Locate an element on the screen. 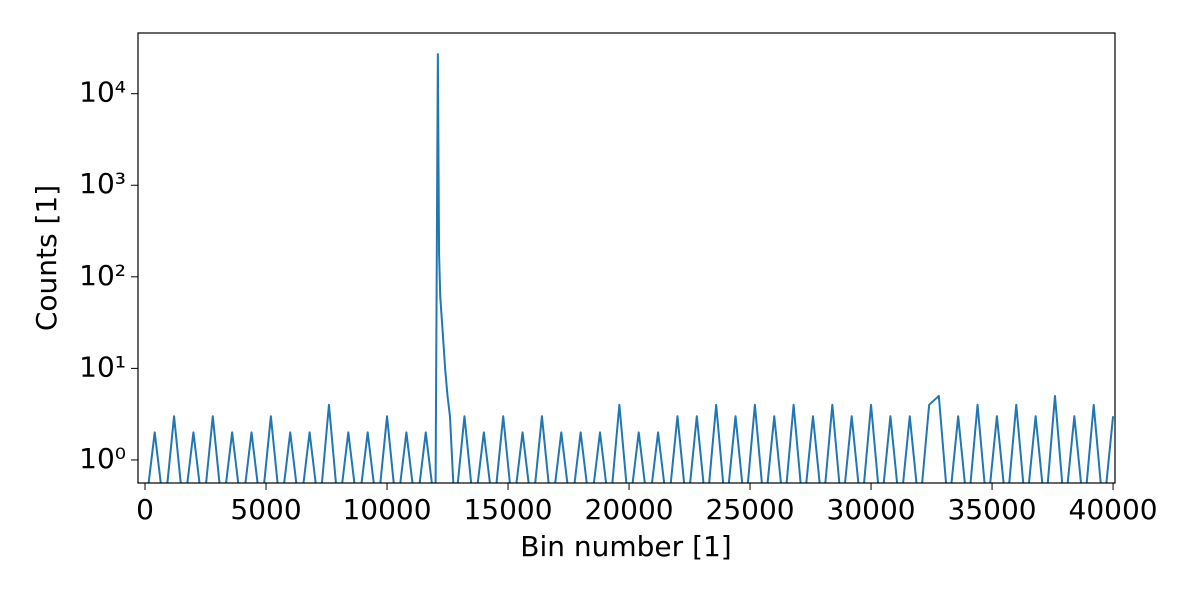 Image resolution: width=1194 pixels, height=601 pixels. x-tick-label: 5000 is located at coordinates (265, 509).